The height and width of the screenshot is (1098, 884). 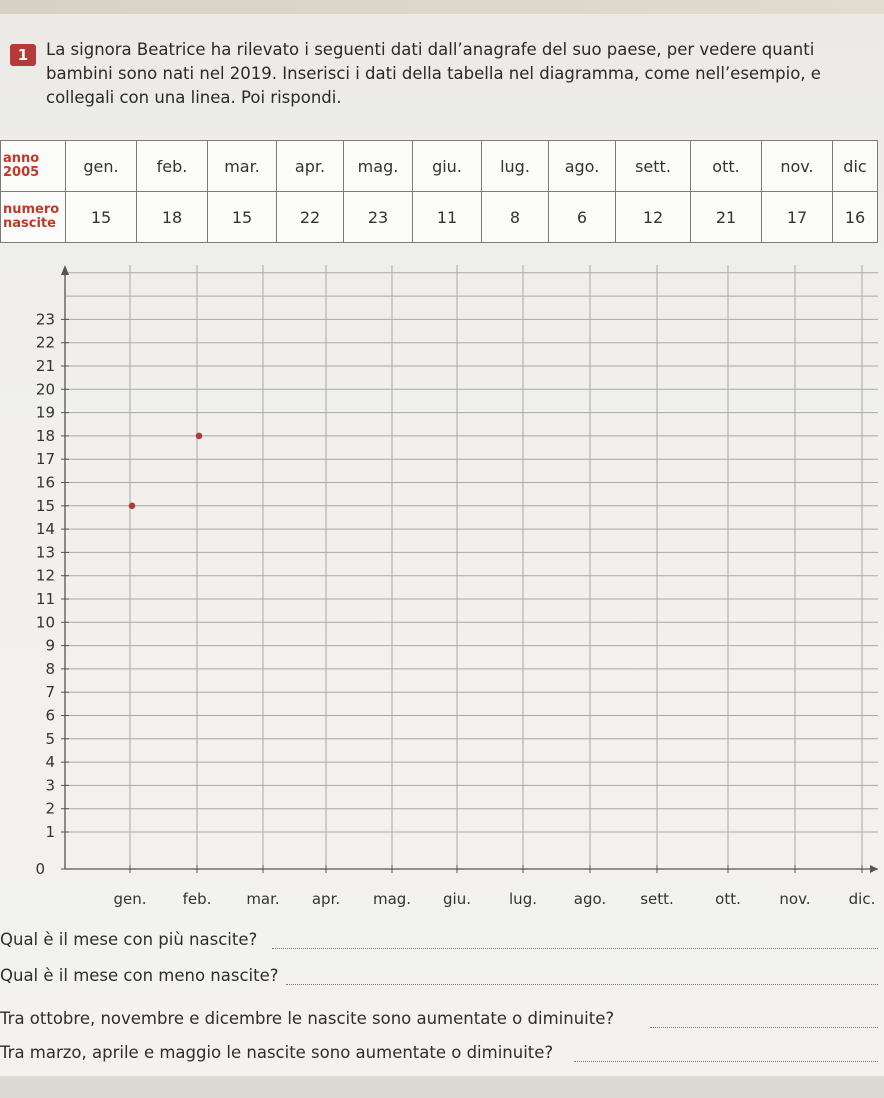 I want to click on table-cell-month: lug., so click(x=515, y=166).